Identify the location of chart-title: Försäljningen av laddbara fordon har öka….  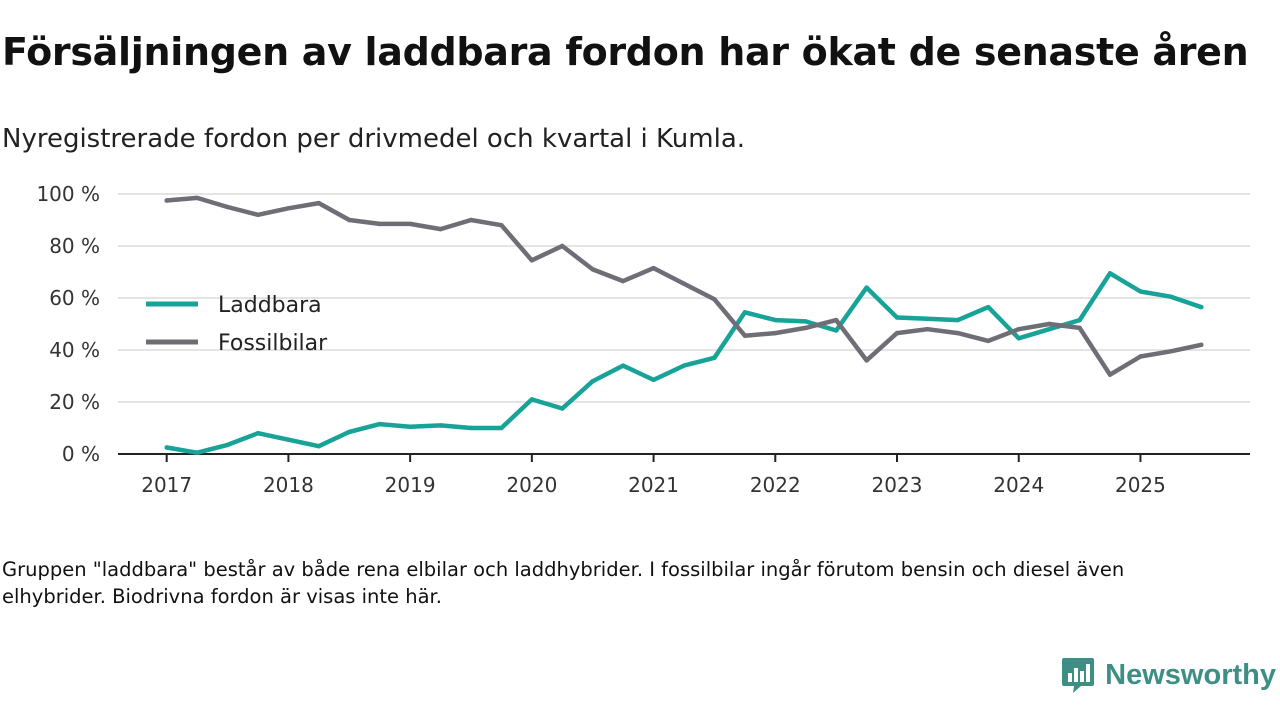
(625, 52).